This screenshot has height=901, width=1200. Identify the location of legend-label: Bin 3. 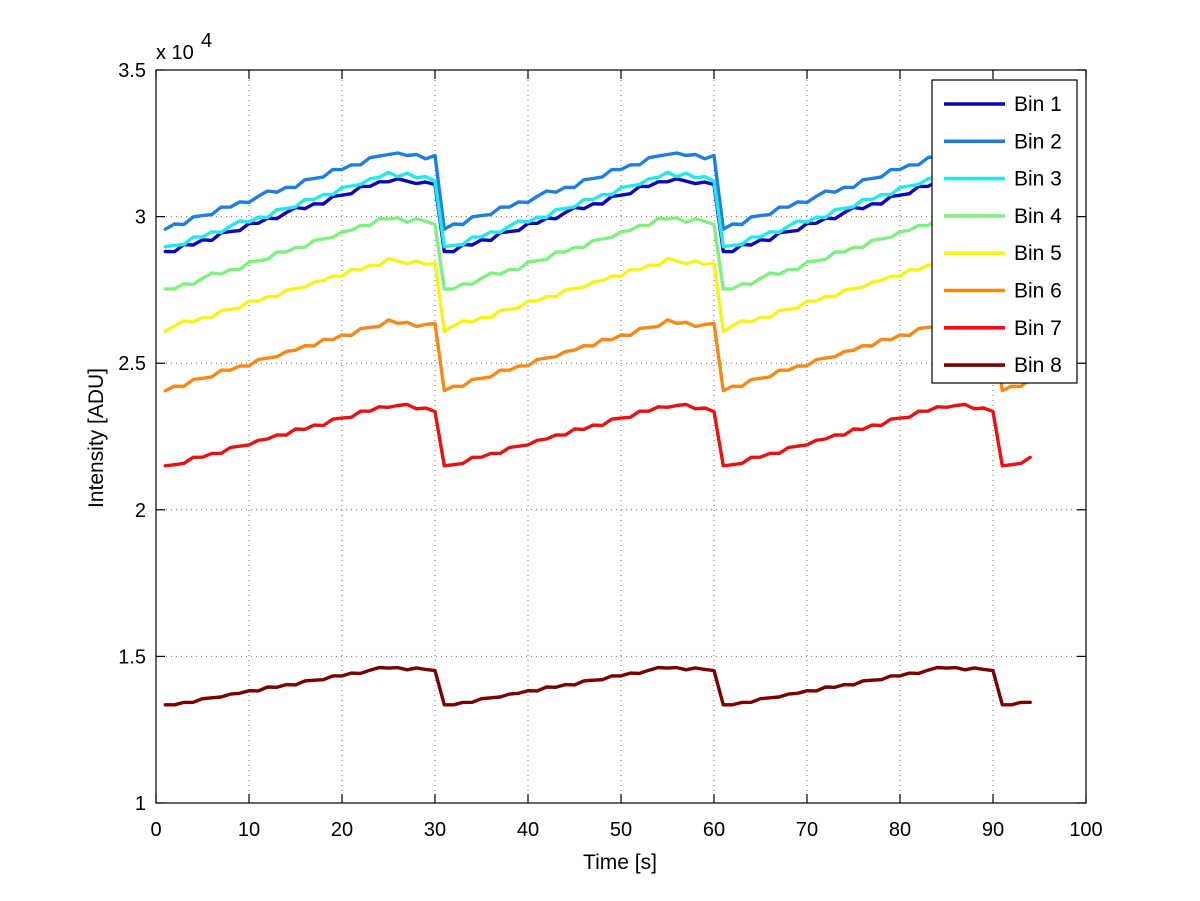
(1038, 179).